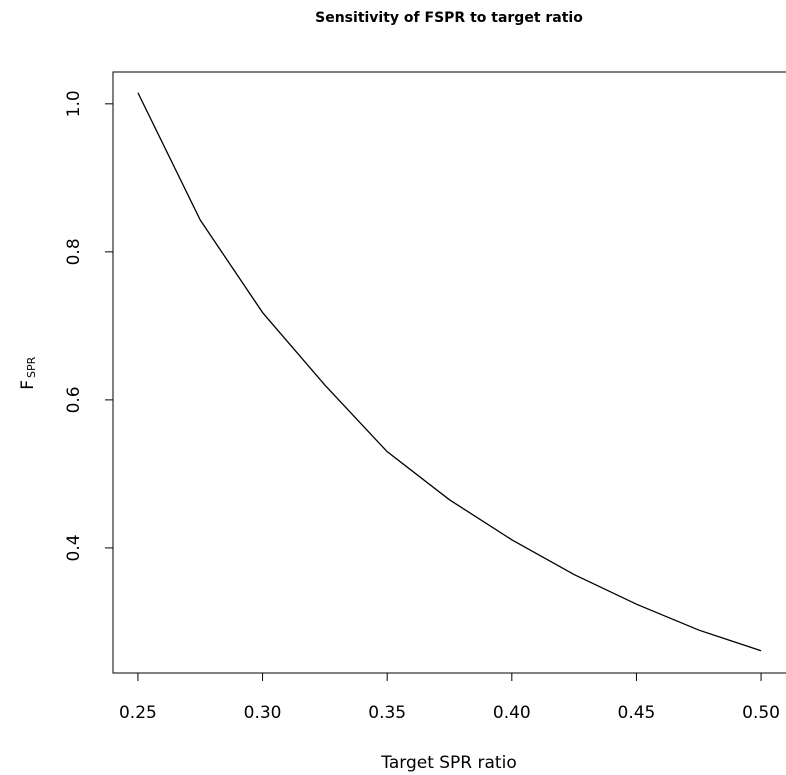 Image resolution: width=786 pixels, height=775 pixels. I want to click on y-axis-label-group: F SPR, so click(28, 372).